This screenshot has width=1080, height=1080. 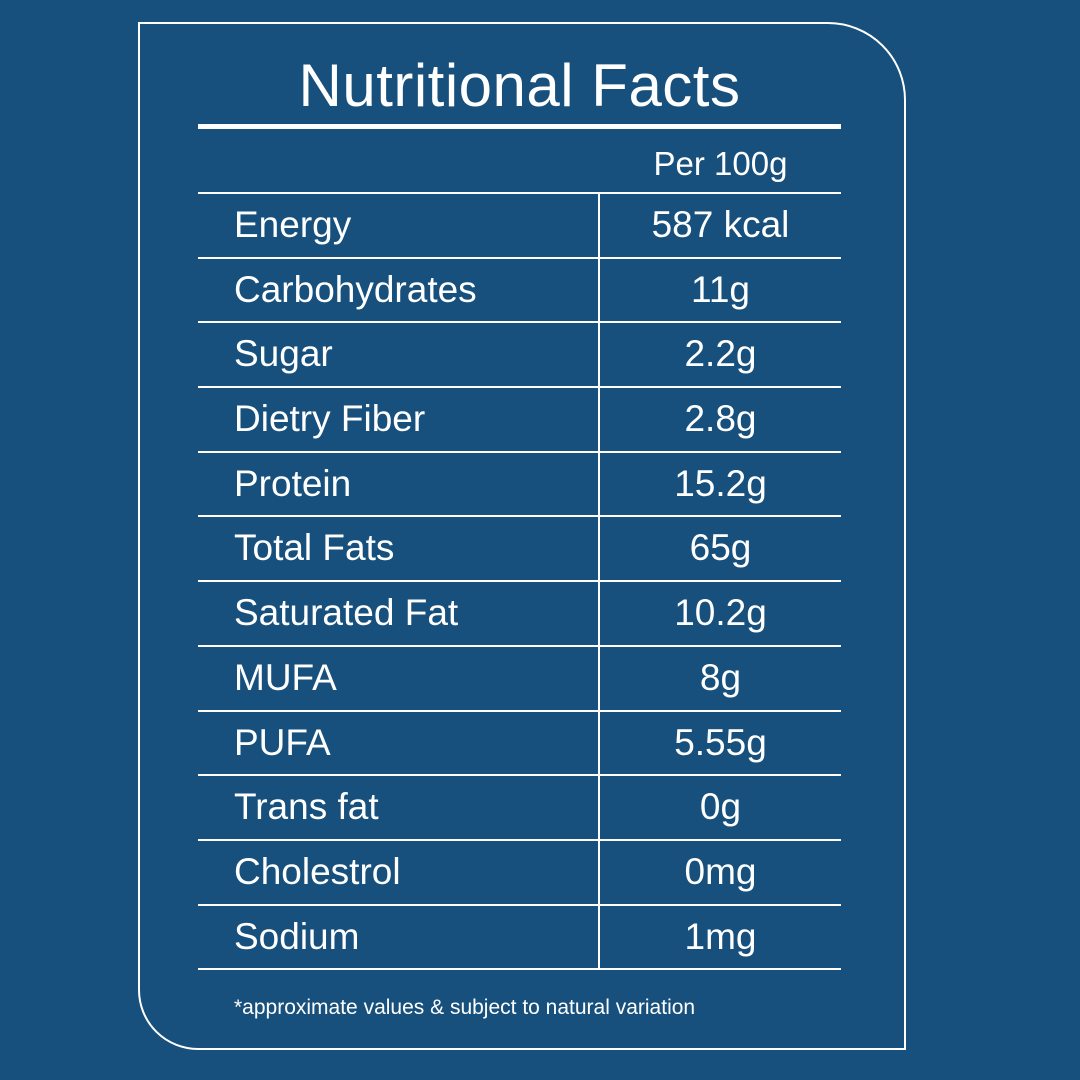 I want to click on table-row: Total Fats 65g, so click(x=519, y=550).